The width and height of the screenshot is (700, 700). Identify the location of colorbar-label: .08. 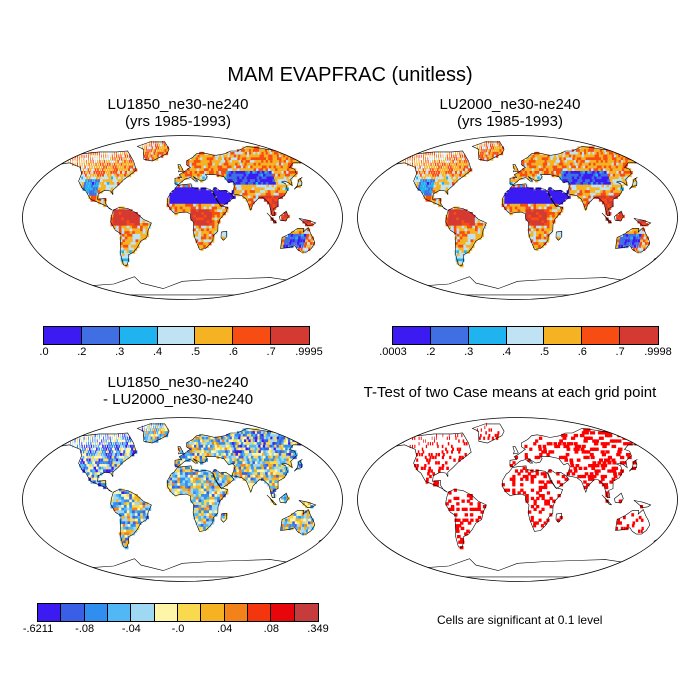
(271, 629).